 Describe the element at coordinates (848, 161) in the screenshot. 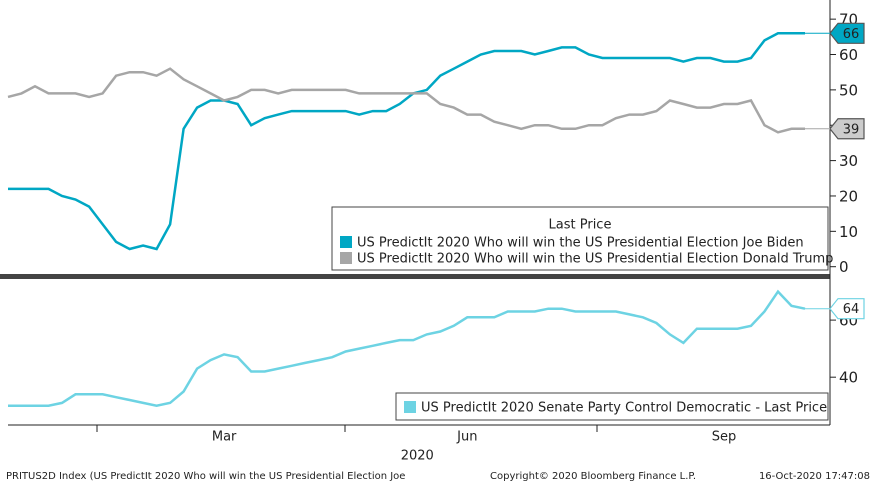

I see `y-tick-label: 30` at that location.